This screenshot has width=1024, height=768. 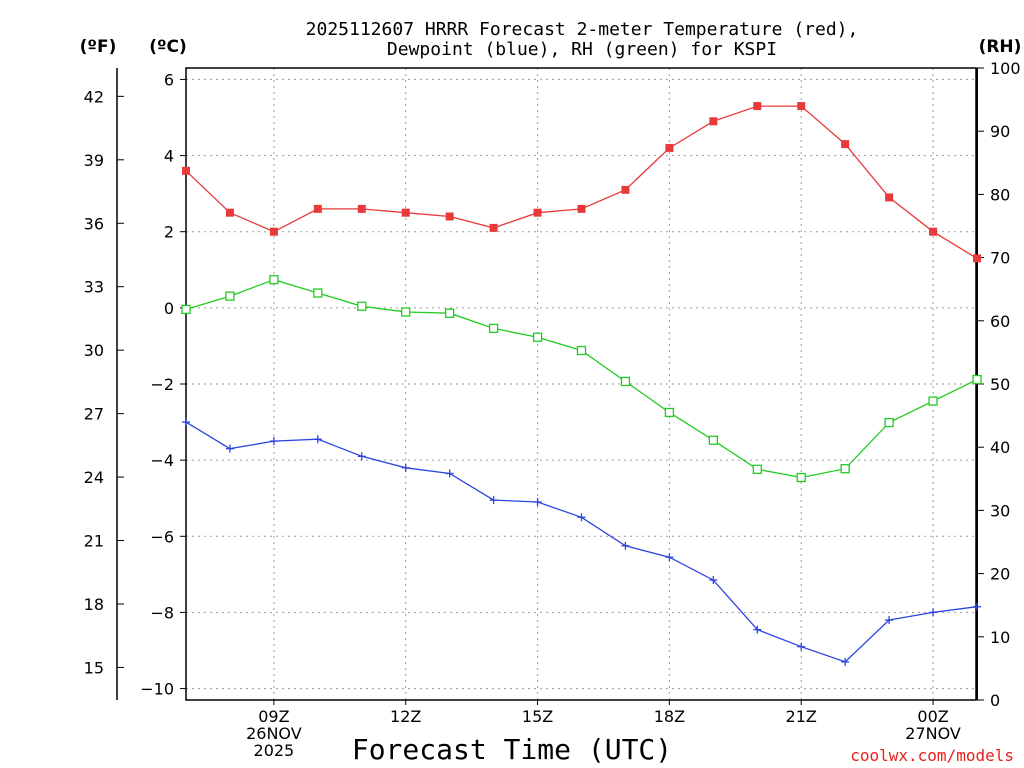 What do you see at coordinates (104, 382) in the screenshot?
I see `fahrenheit-axis: 42 39 36 33 30 27 24 21 18 15` at bounding box center [104, 382].